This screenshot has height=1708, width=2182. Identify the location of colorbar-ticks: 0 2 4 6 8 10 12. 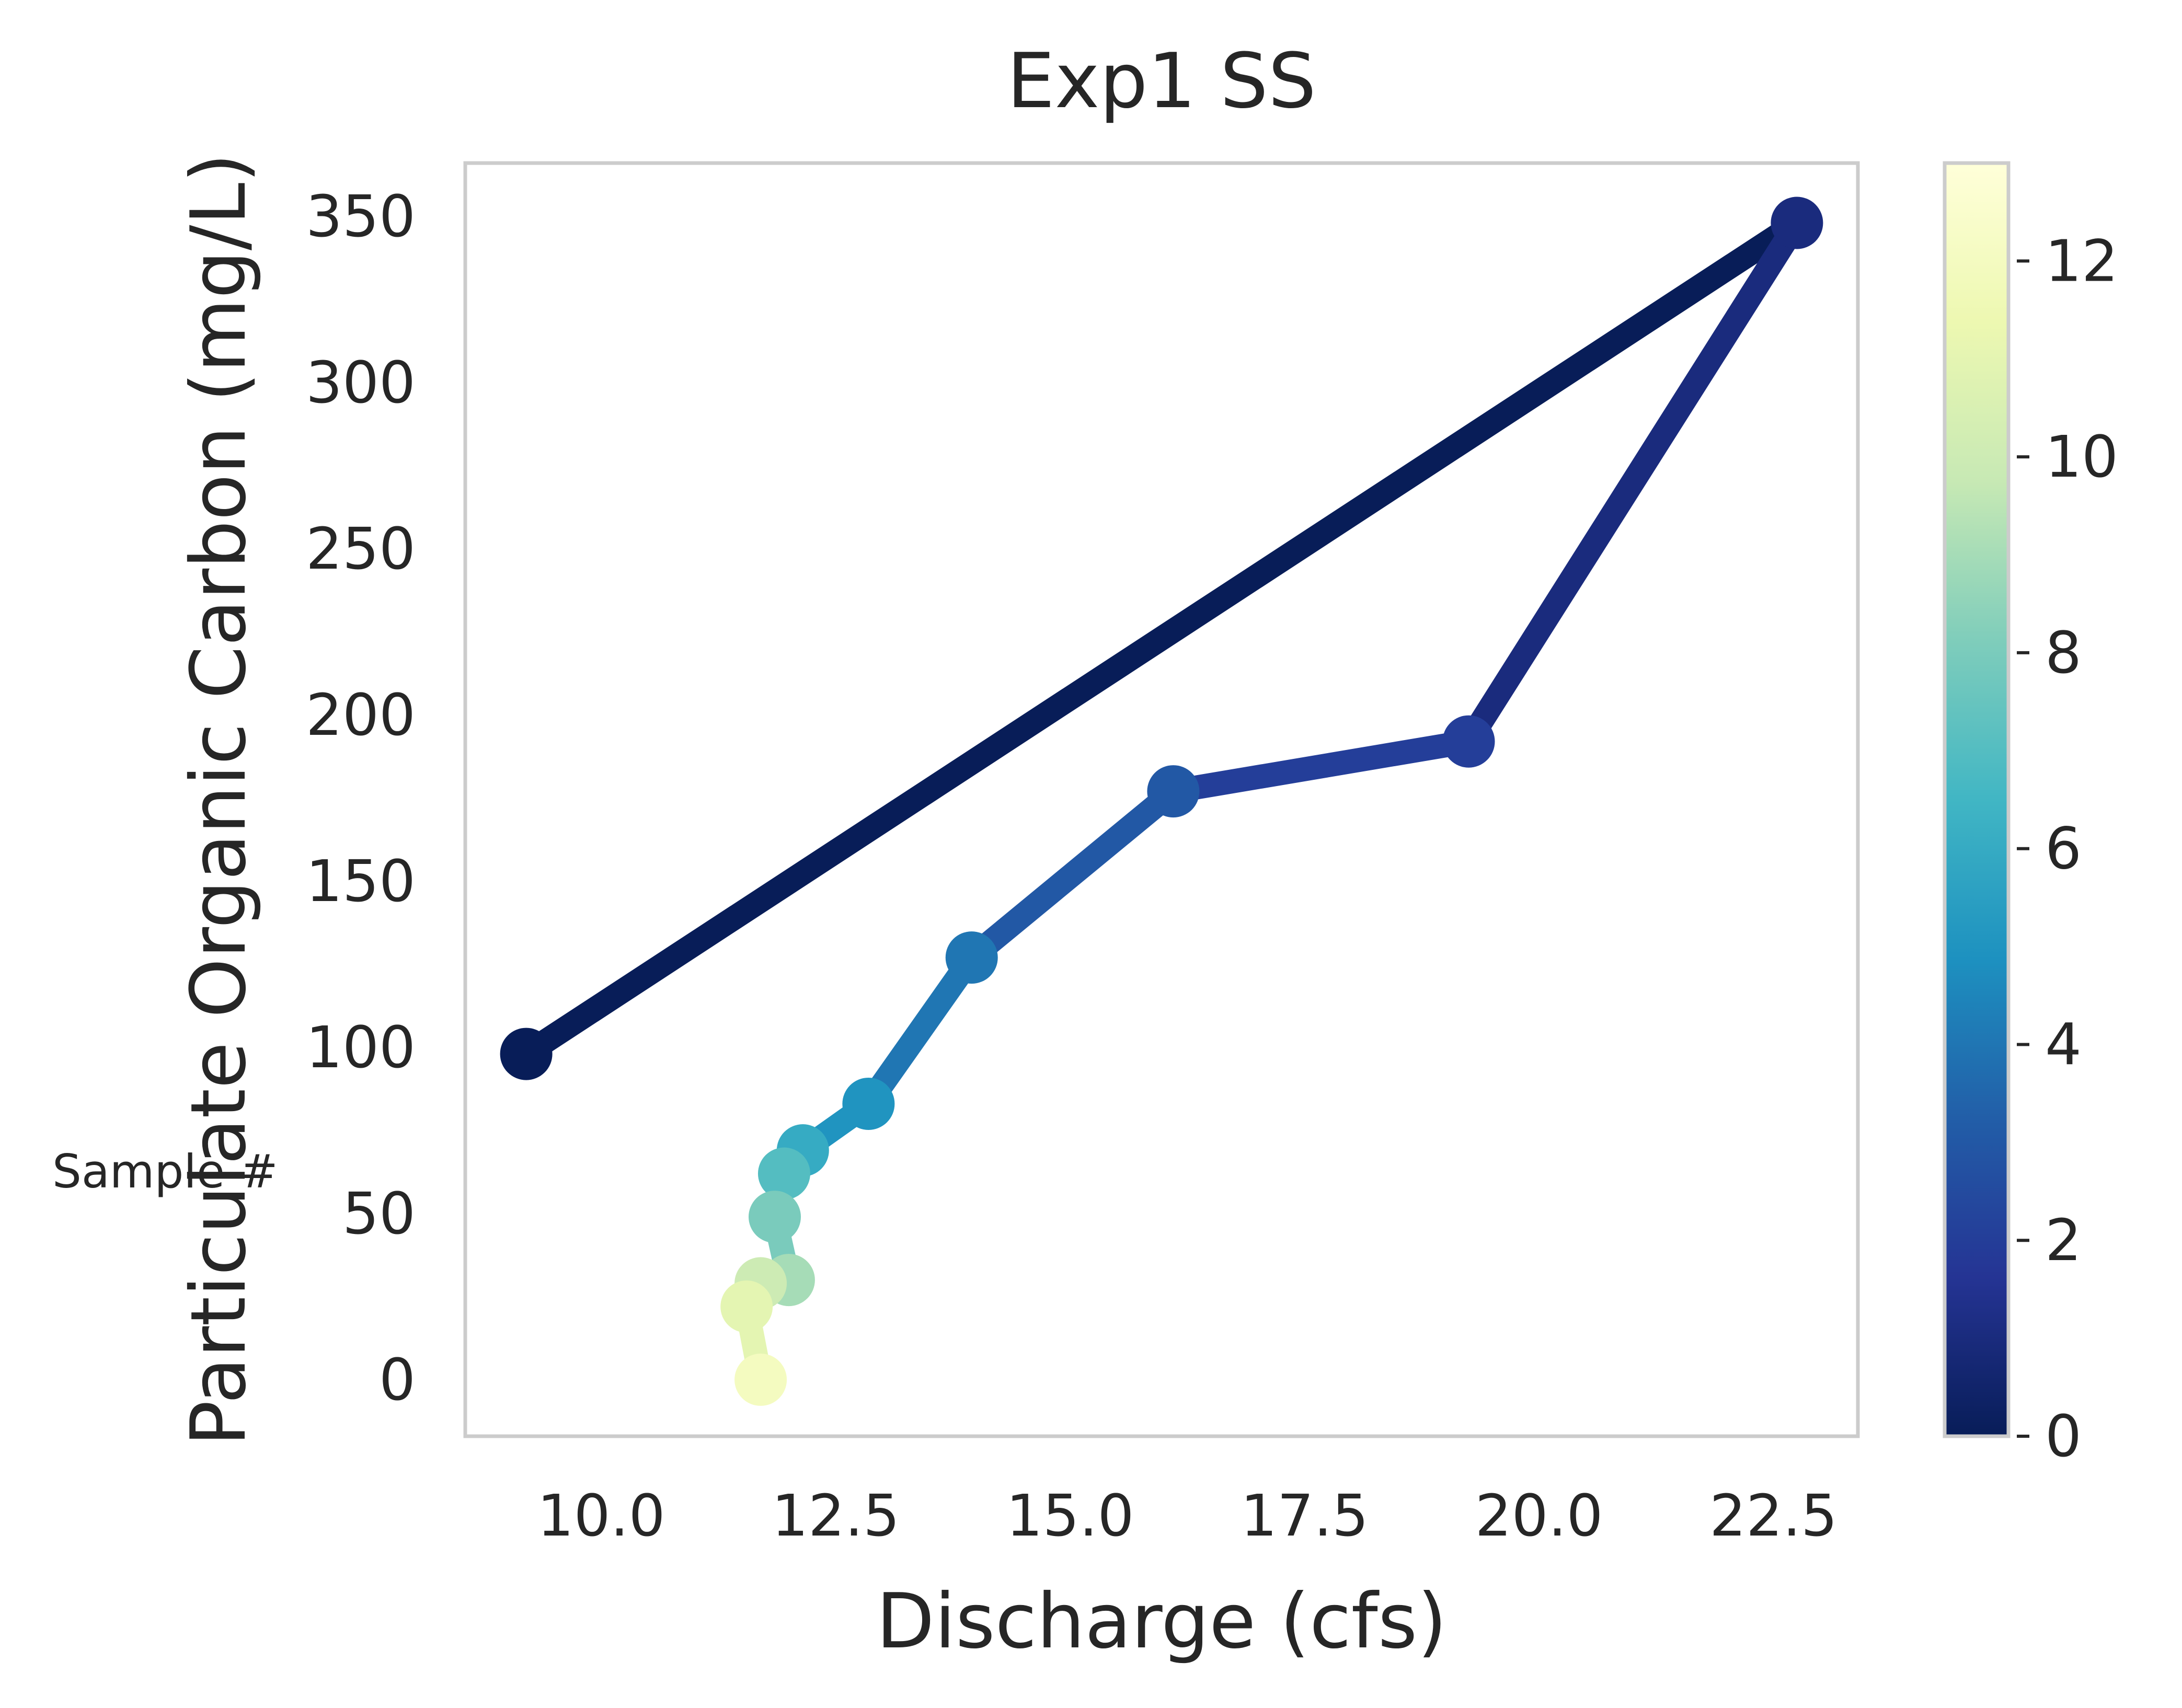
(2067, 848).